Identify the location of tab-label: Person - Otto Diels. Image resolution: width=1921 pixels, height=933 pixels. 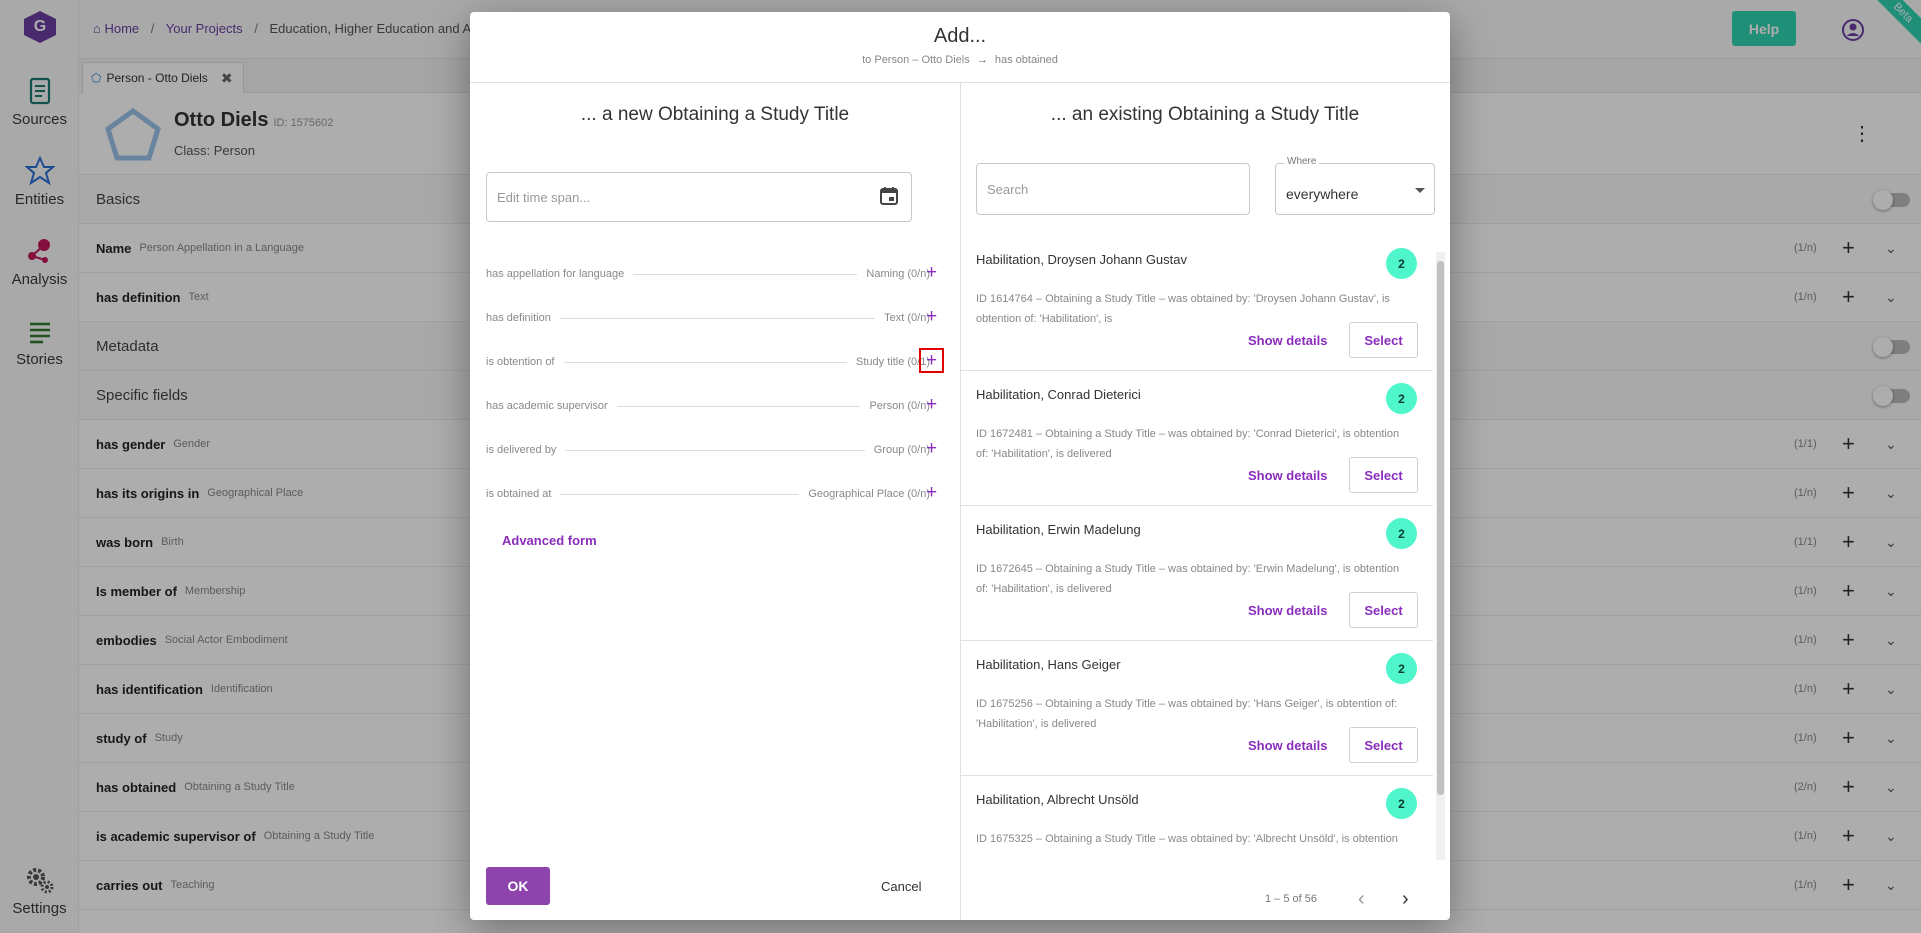
(157, 78).